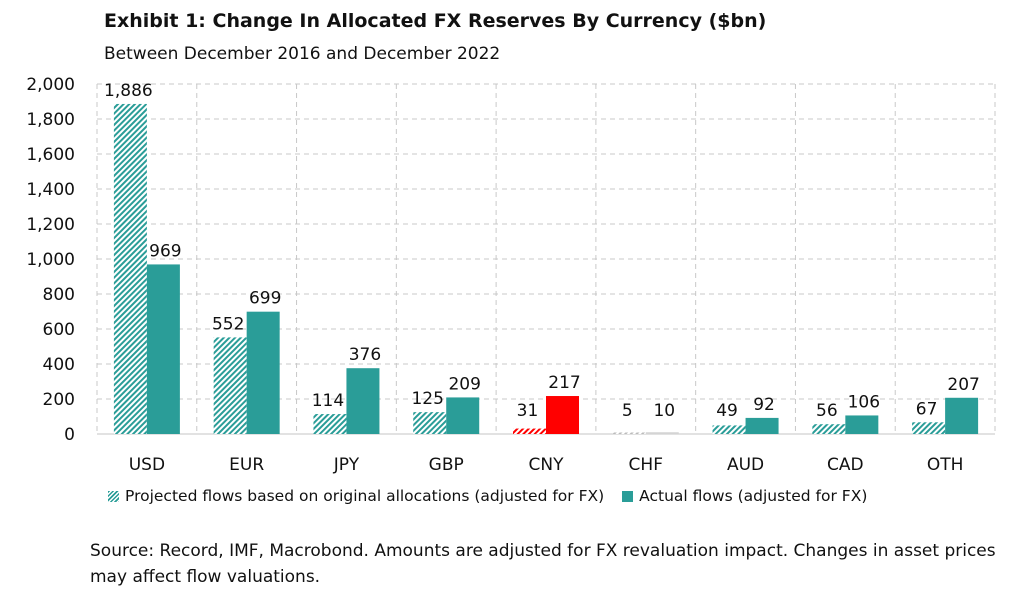  What do you see at coordinates (50, 190) in the screenshot?
I see `y-tick-label: 1,400` at bounding box center [50, 190].